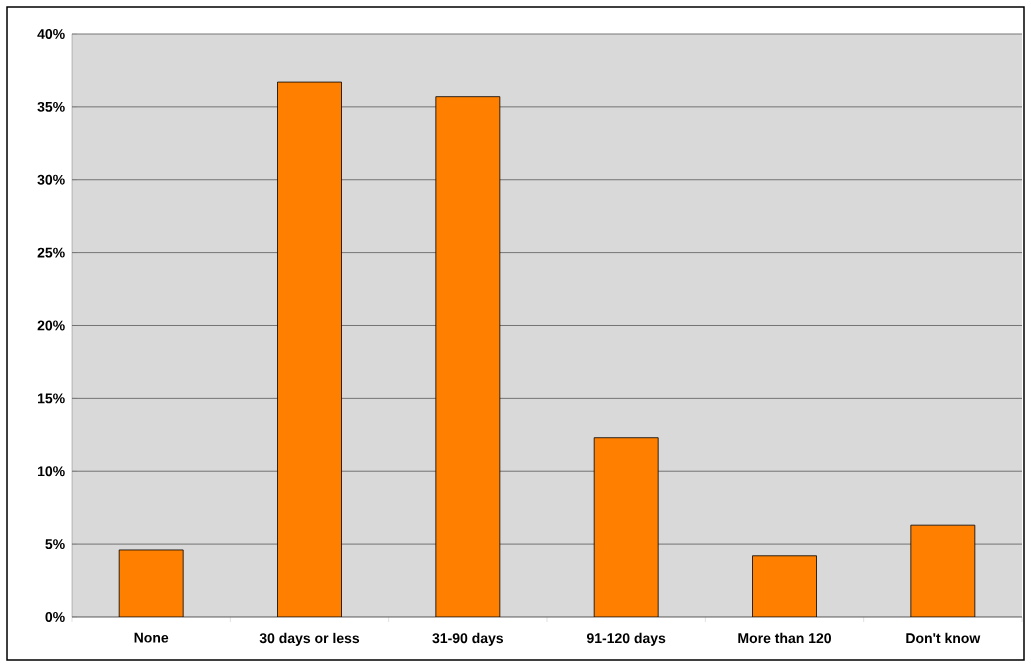  Describe the element at coordinates (309, 639) in the screenshot. I see `x-tick-label: 30 days or less` at that location.